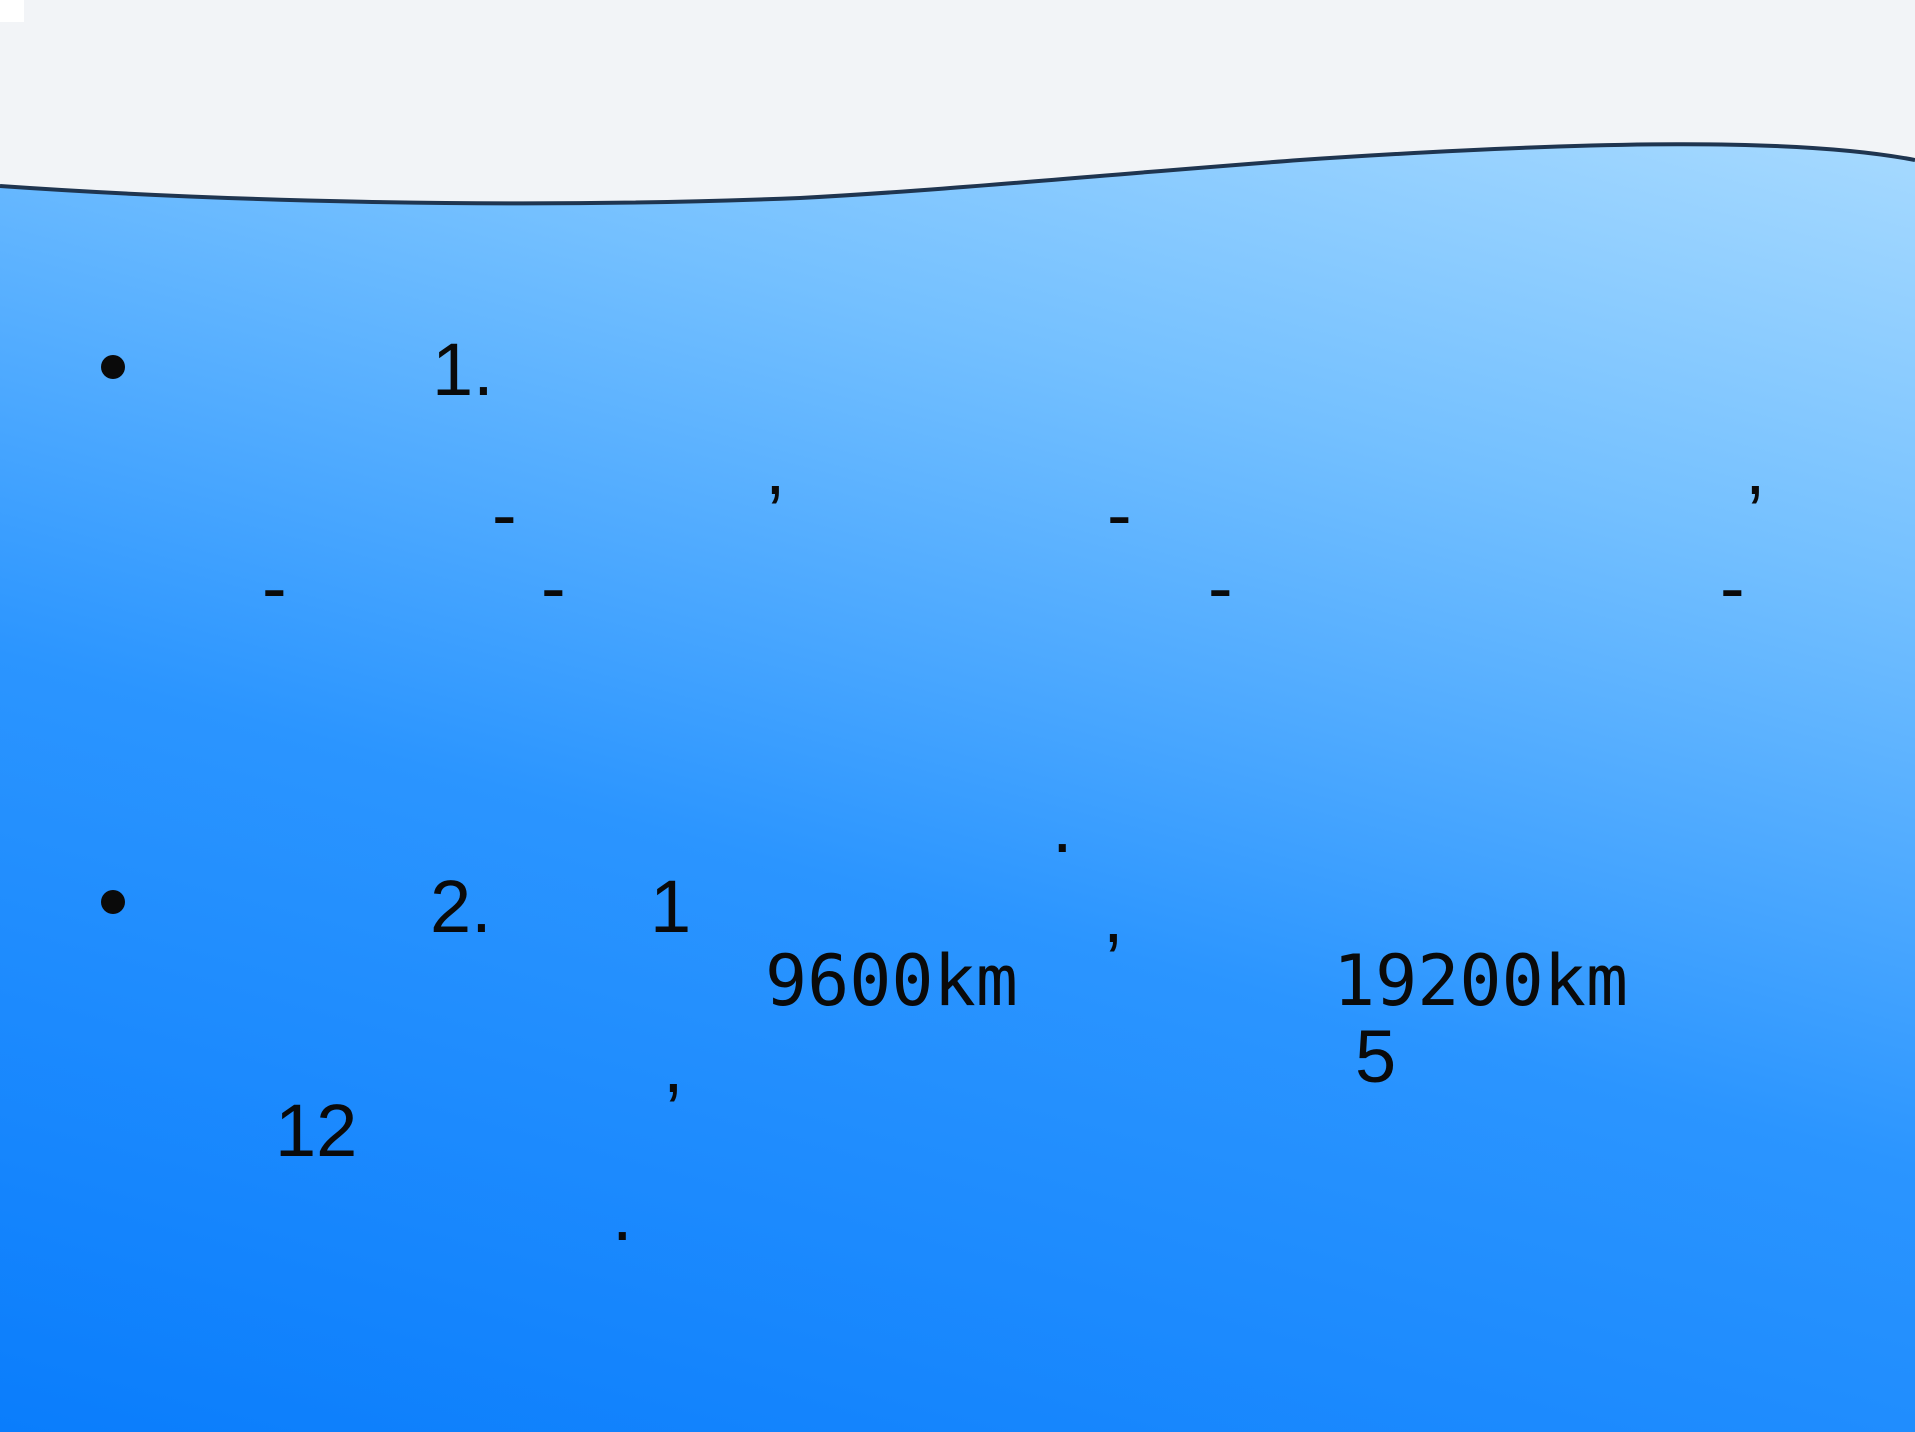 This screenshot has width=1915, height=1432. What do you see at coordinates (957, 103) in the screenshot?
I see `header-wave` at bounding box center [957, 103].